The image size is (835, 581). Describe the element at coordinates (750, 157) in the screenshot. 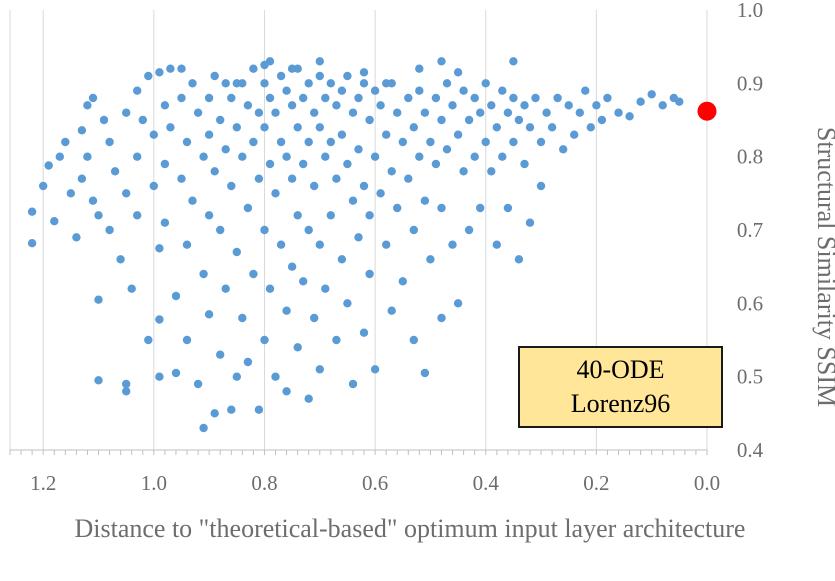

I see `y-tick-label: 0.8` at that location.